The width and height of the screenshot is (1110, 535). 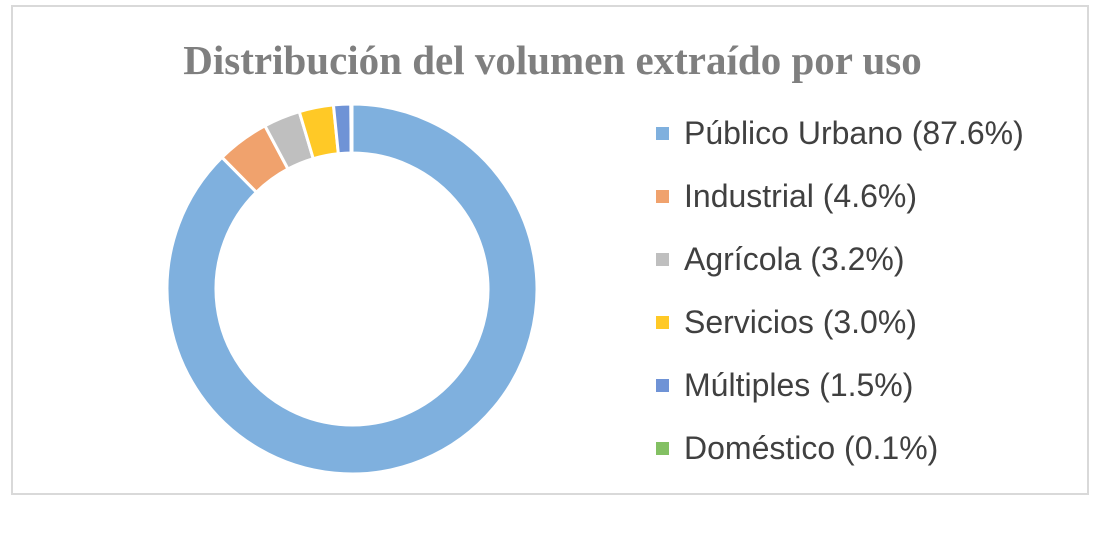 I want to click on legend-item-3: Servicios (3.0%), so click(x=840, y=322).